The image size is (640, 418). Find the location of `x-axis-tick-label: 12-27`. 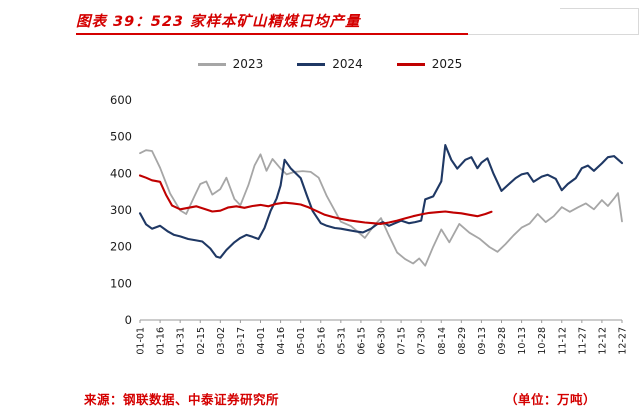

x-axis-tick-label: 12-27 is located at coordinates (623, 341).